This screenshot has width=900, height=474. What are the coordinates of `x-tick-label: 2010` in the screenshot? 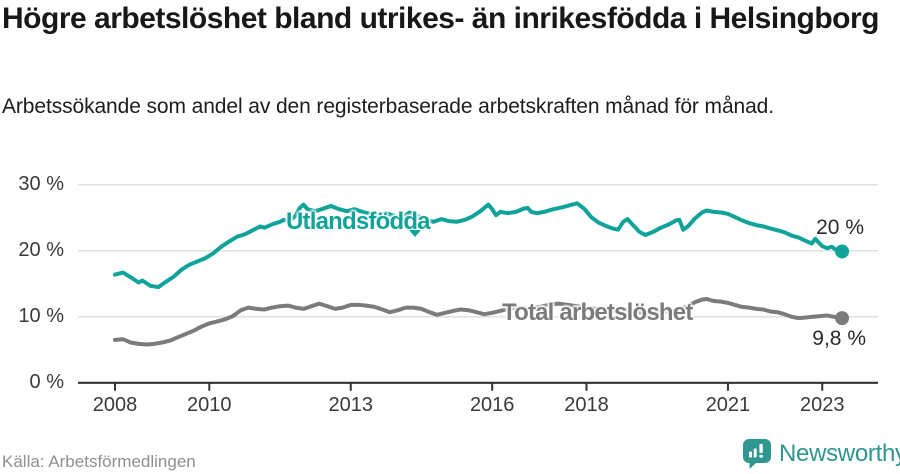 It's located at (209, 405).